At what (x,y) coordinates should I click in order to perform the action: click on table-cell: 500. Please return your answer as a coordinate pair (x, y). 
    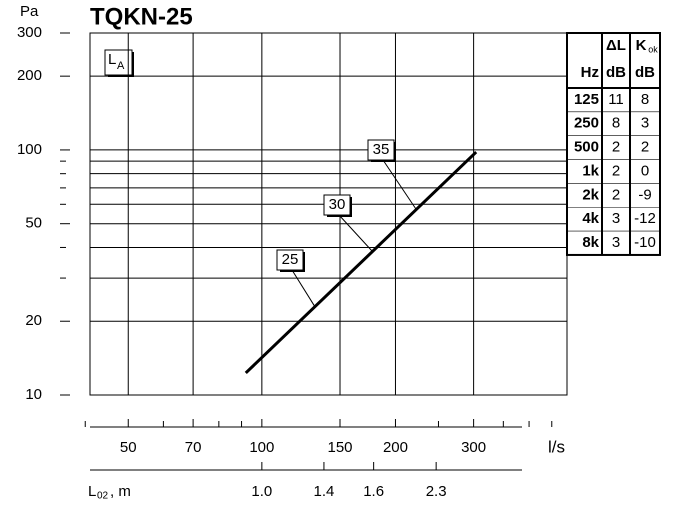
    Looking at the image, I should click on (586, 147).